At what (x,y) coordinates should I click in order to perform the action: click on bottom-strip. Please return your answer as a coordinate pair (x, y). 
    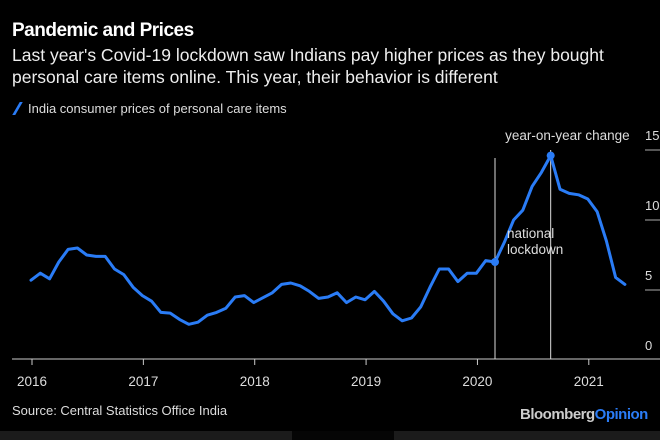
    Looking at the image, I should click on (330, 435).